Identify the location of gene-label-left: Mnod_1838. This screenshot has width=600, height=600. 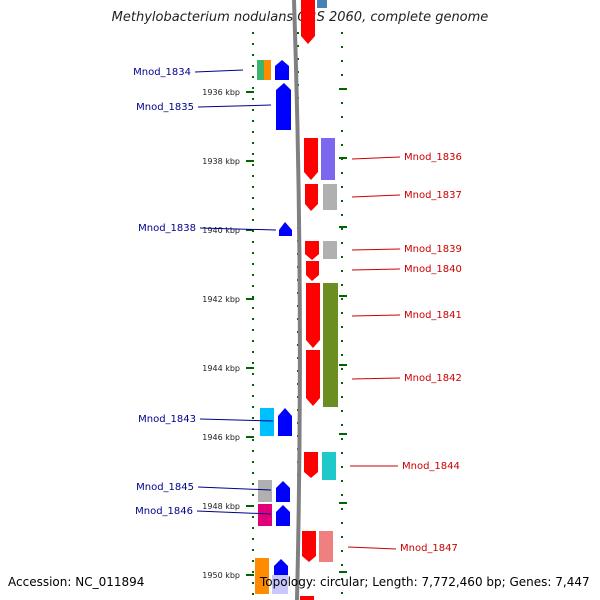
(167, 228).